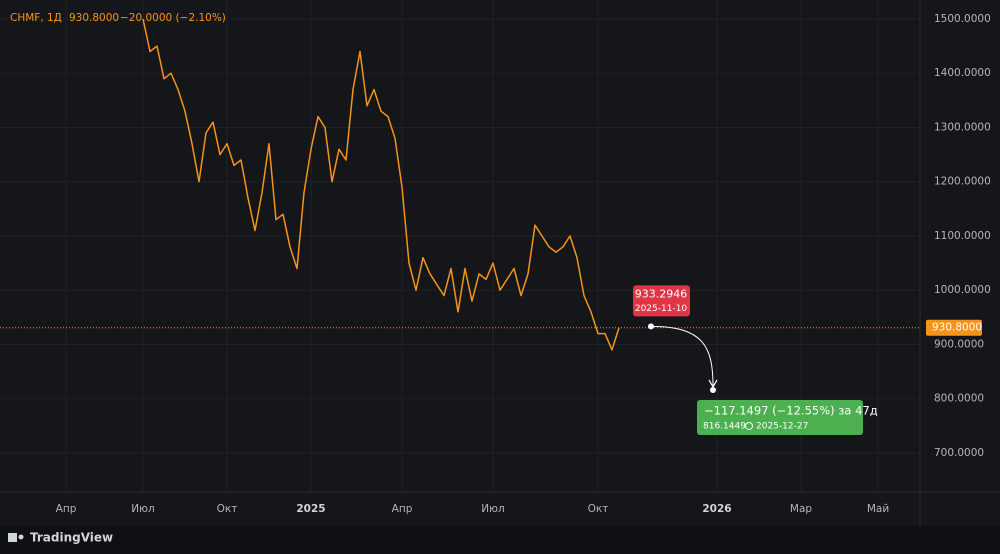 This screenshot has width=1000, height=554. What do you see at coordinates (682, 355) in the screenshot?
I see `forecast-curve` at bounding box center [682, 355].